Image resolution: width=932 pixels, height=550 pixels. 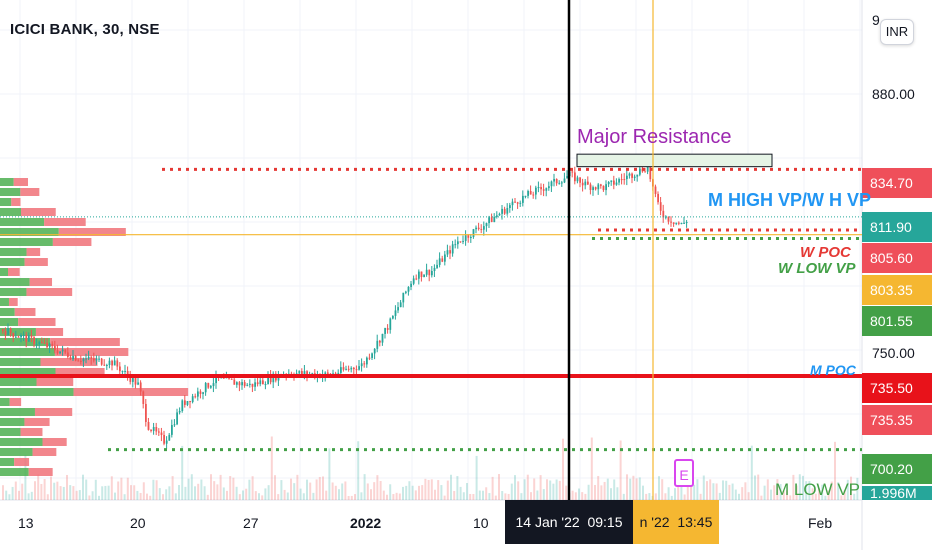 What do you see at coordinates (85, 29) in the screenshot?
I see `symbol-title: ICICI BANK, 30, NSE` at bounding box center [85, 29].